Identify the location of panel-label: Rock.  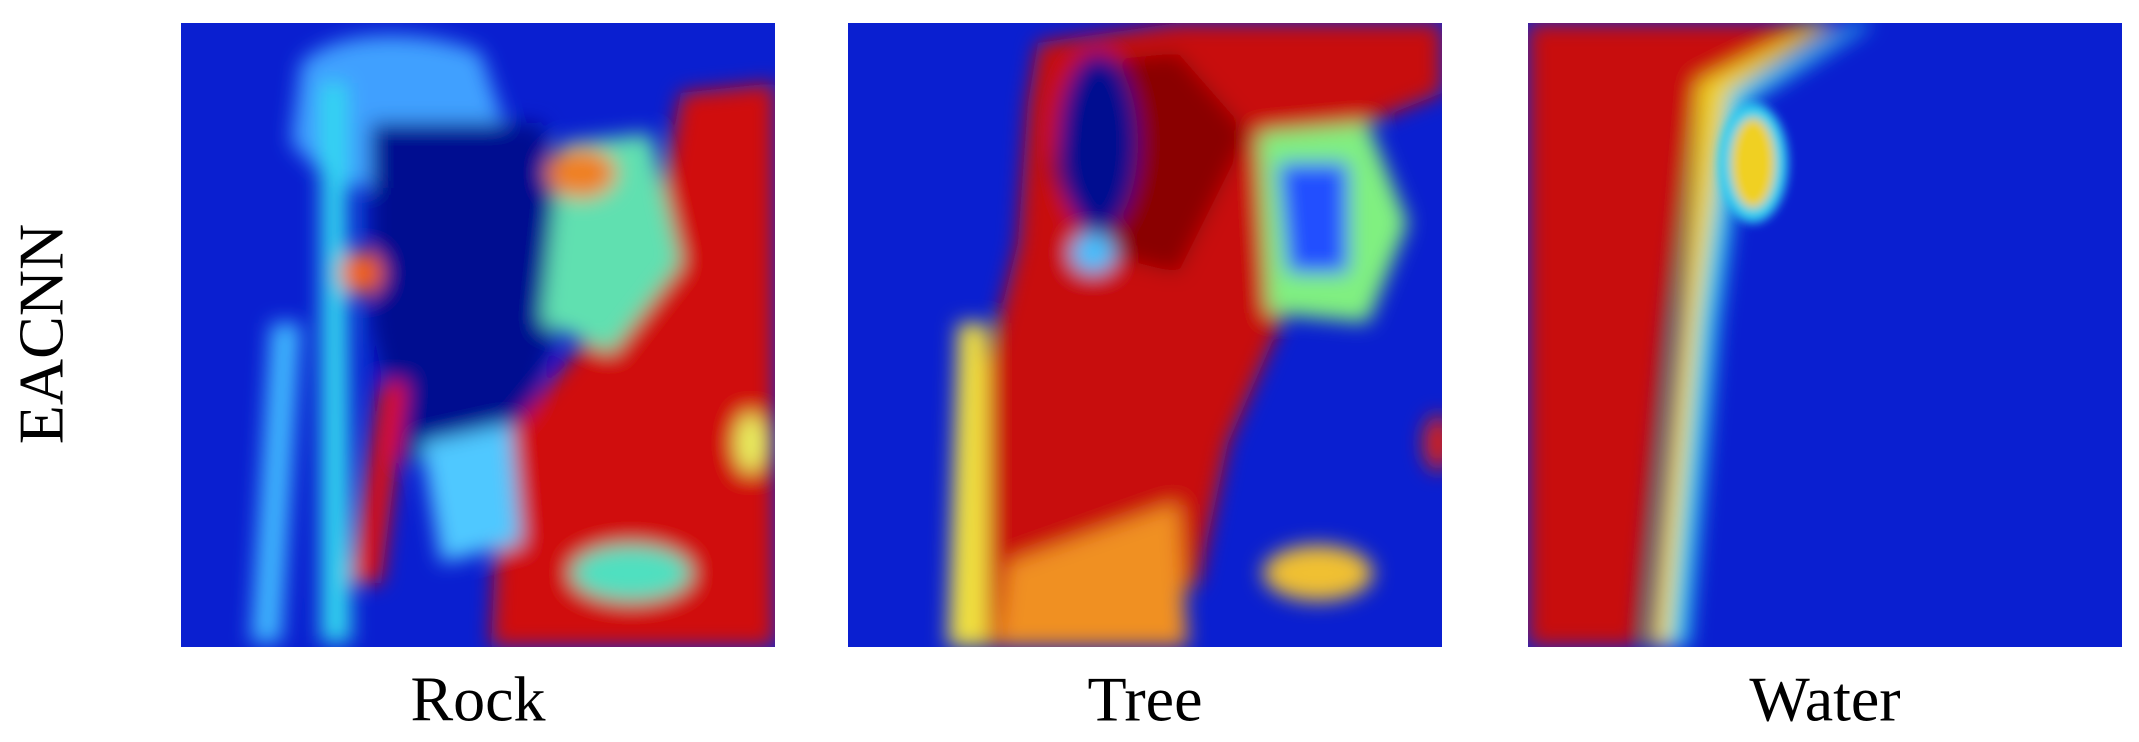
(477, 699).